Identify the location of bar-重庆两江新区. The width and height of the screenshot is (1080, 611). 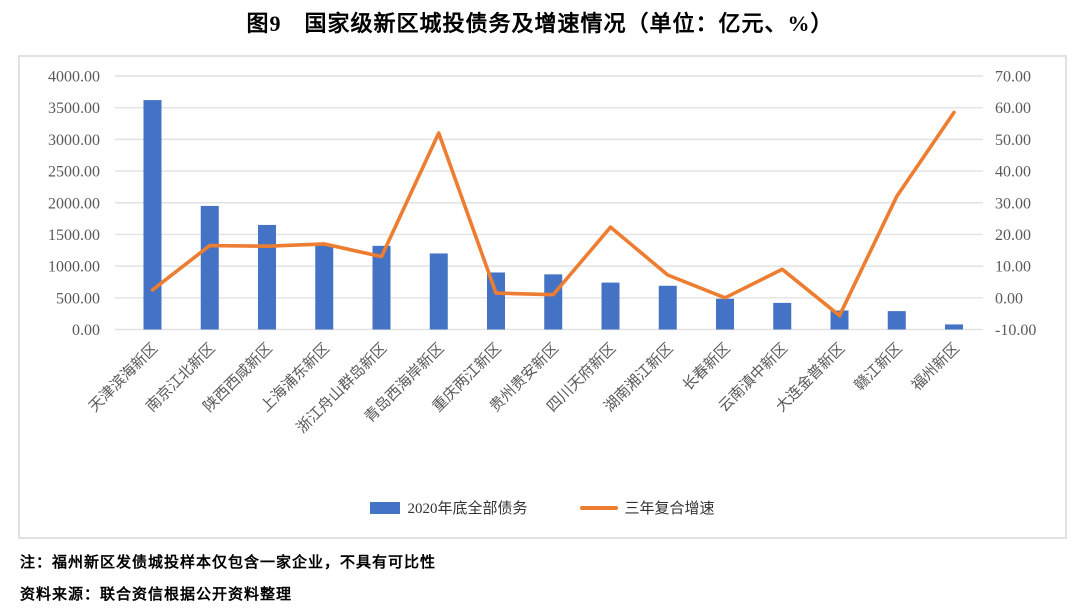
(496, 301).